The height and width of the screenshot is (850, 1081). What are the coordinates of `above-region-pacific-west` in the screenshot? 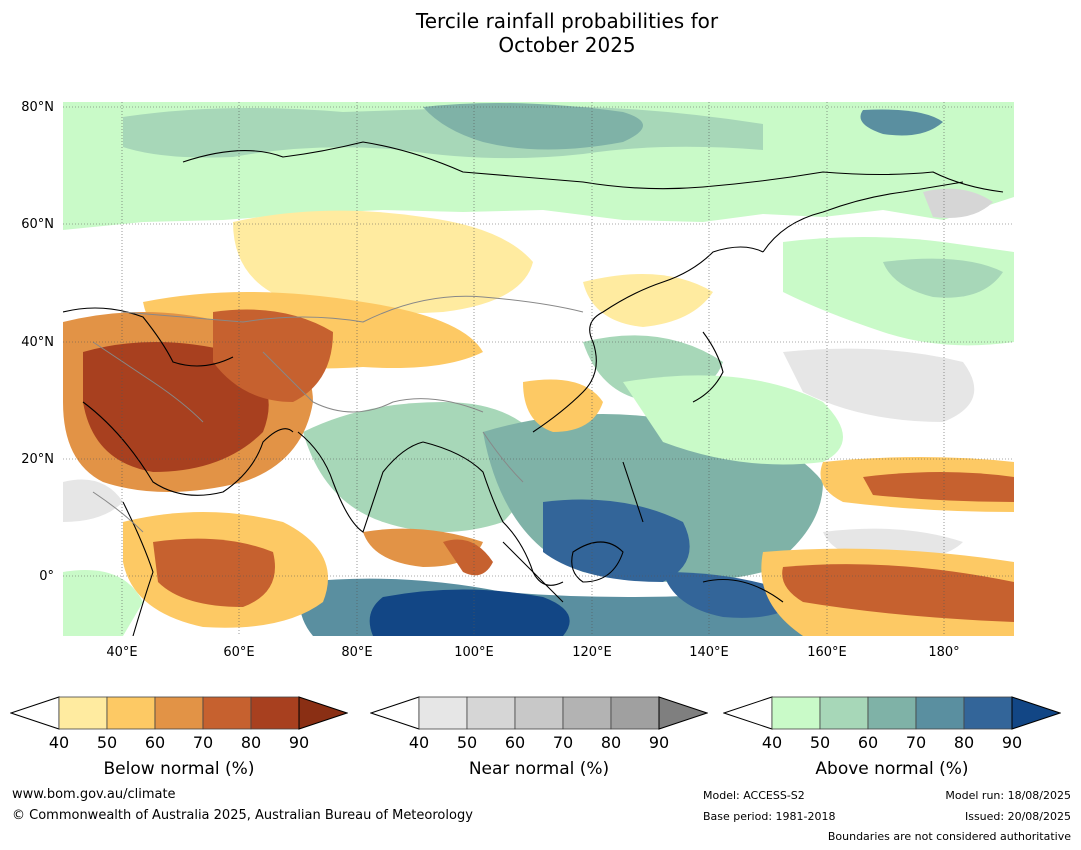 It's located at (733, 420).